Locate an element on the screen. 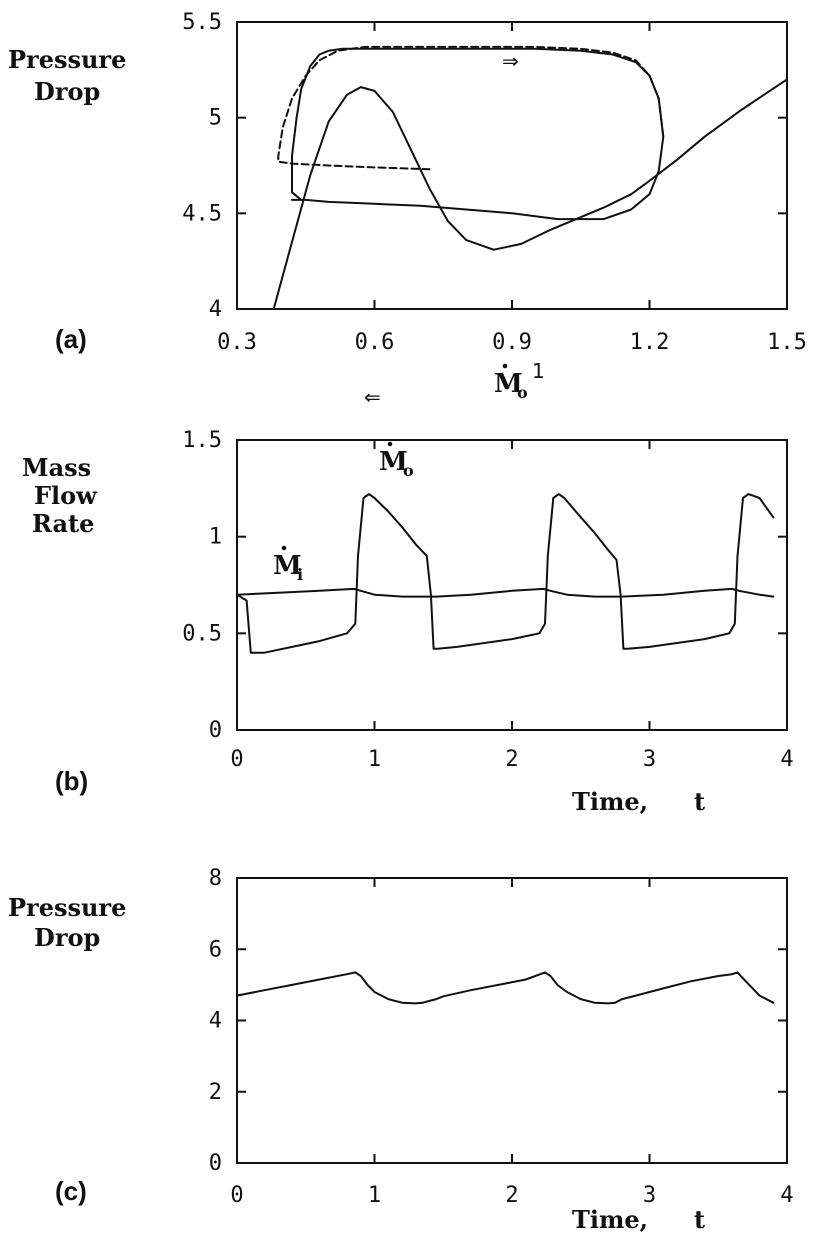  arrow-left-annotation: ⇐ is located at coordinates (372, 397).